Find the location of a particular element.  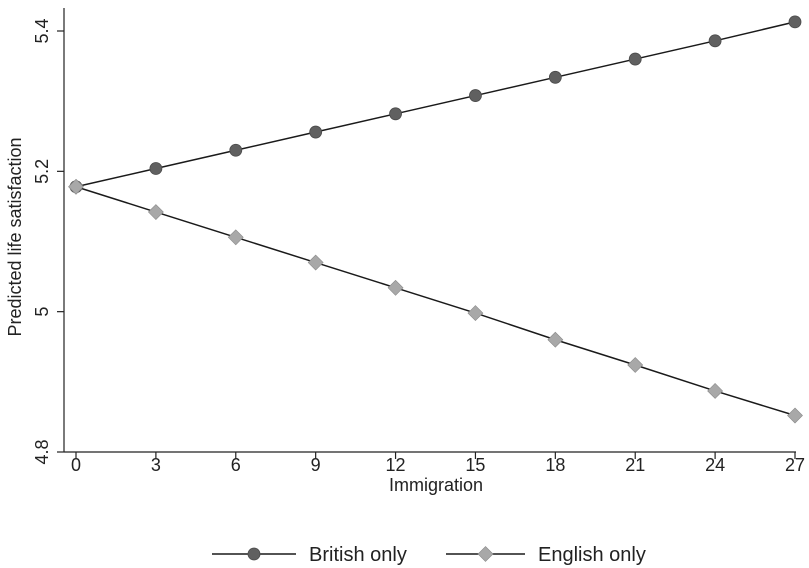

y-tick-label: 4.8 is located at coordinates (42, 451).